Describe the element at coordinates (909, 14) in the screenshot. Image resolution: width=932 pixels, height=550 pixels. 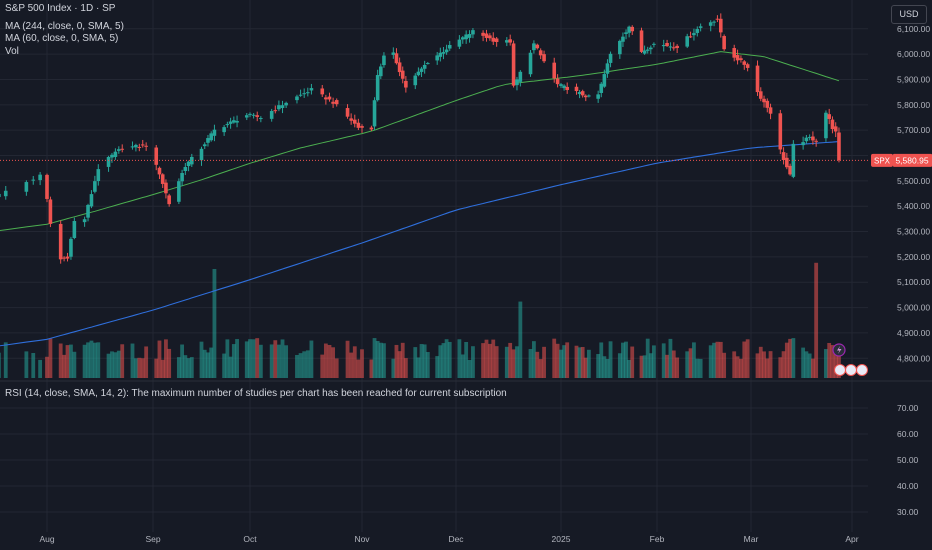
I see `currency-button: USD` at that location.